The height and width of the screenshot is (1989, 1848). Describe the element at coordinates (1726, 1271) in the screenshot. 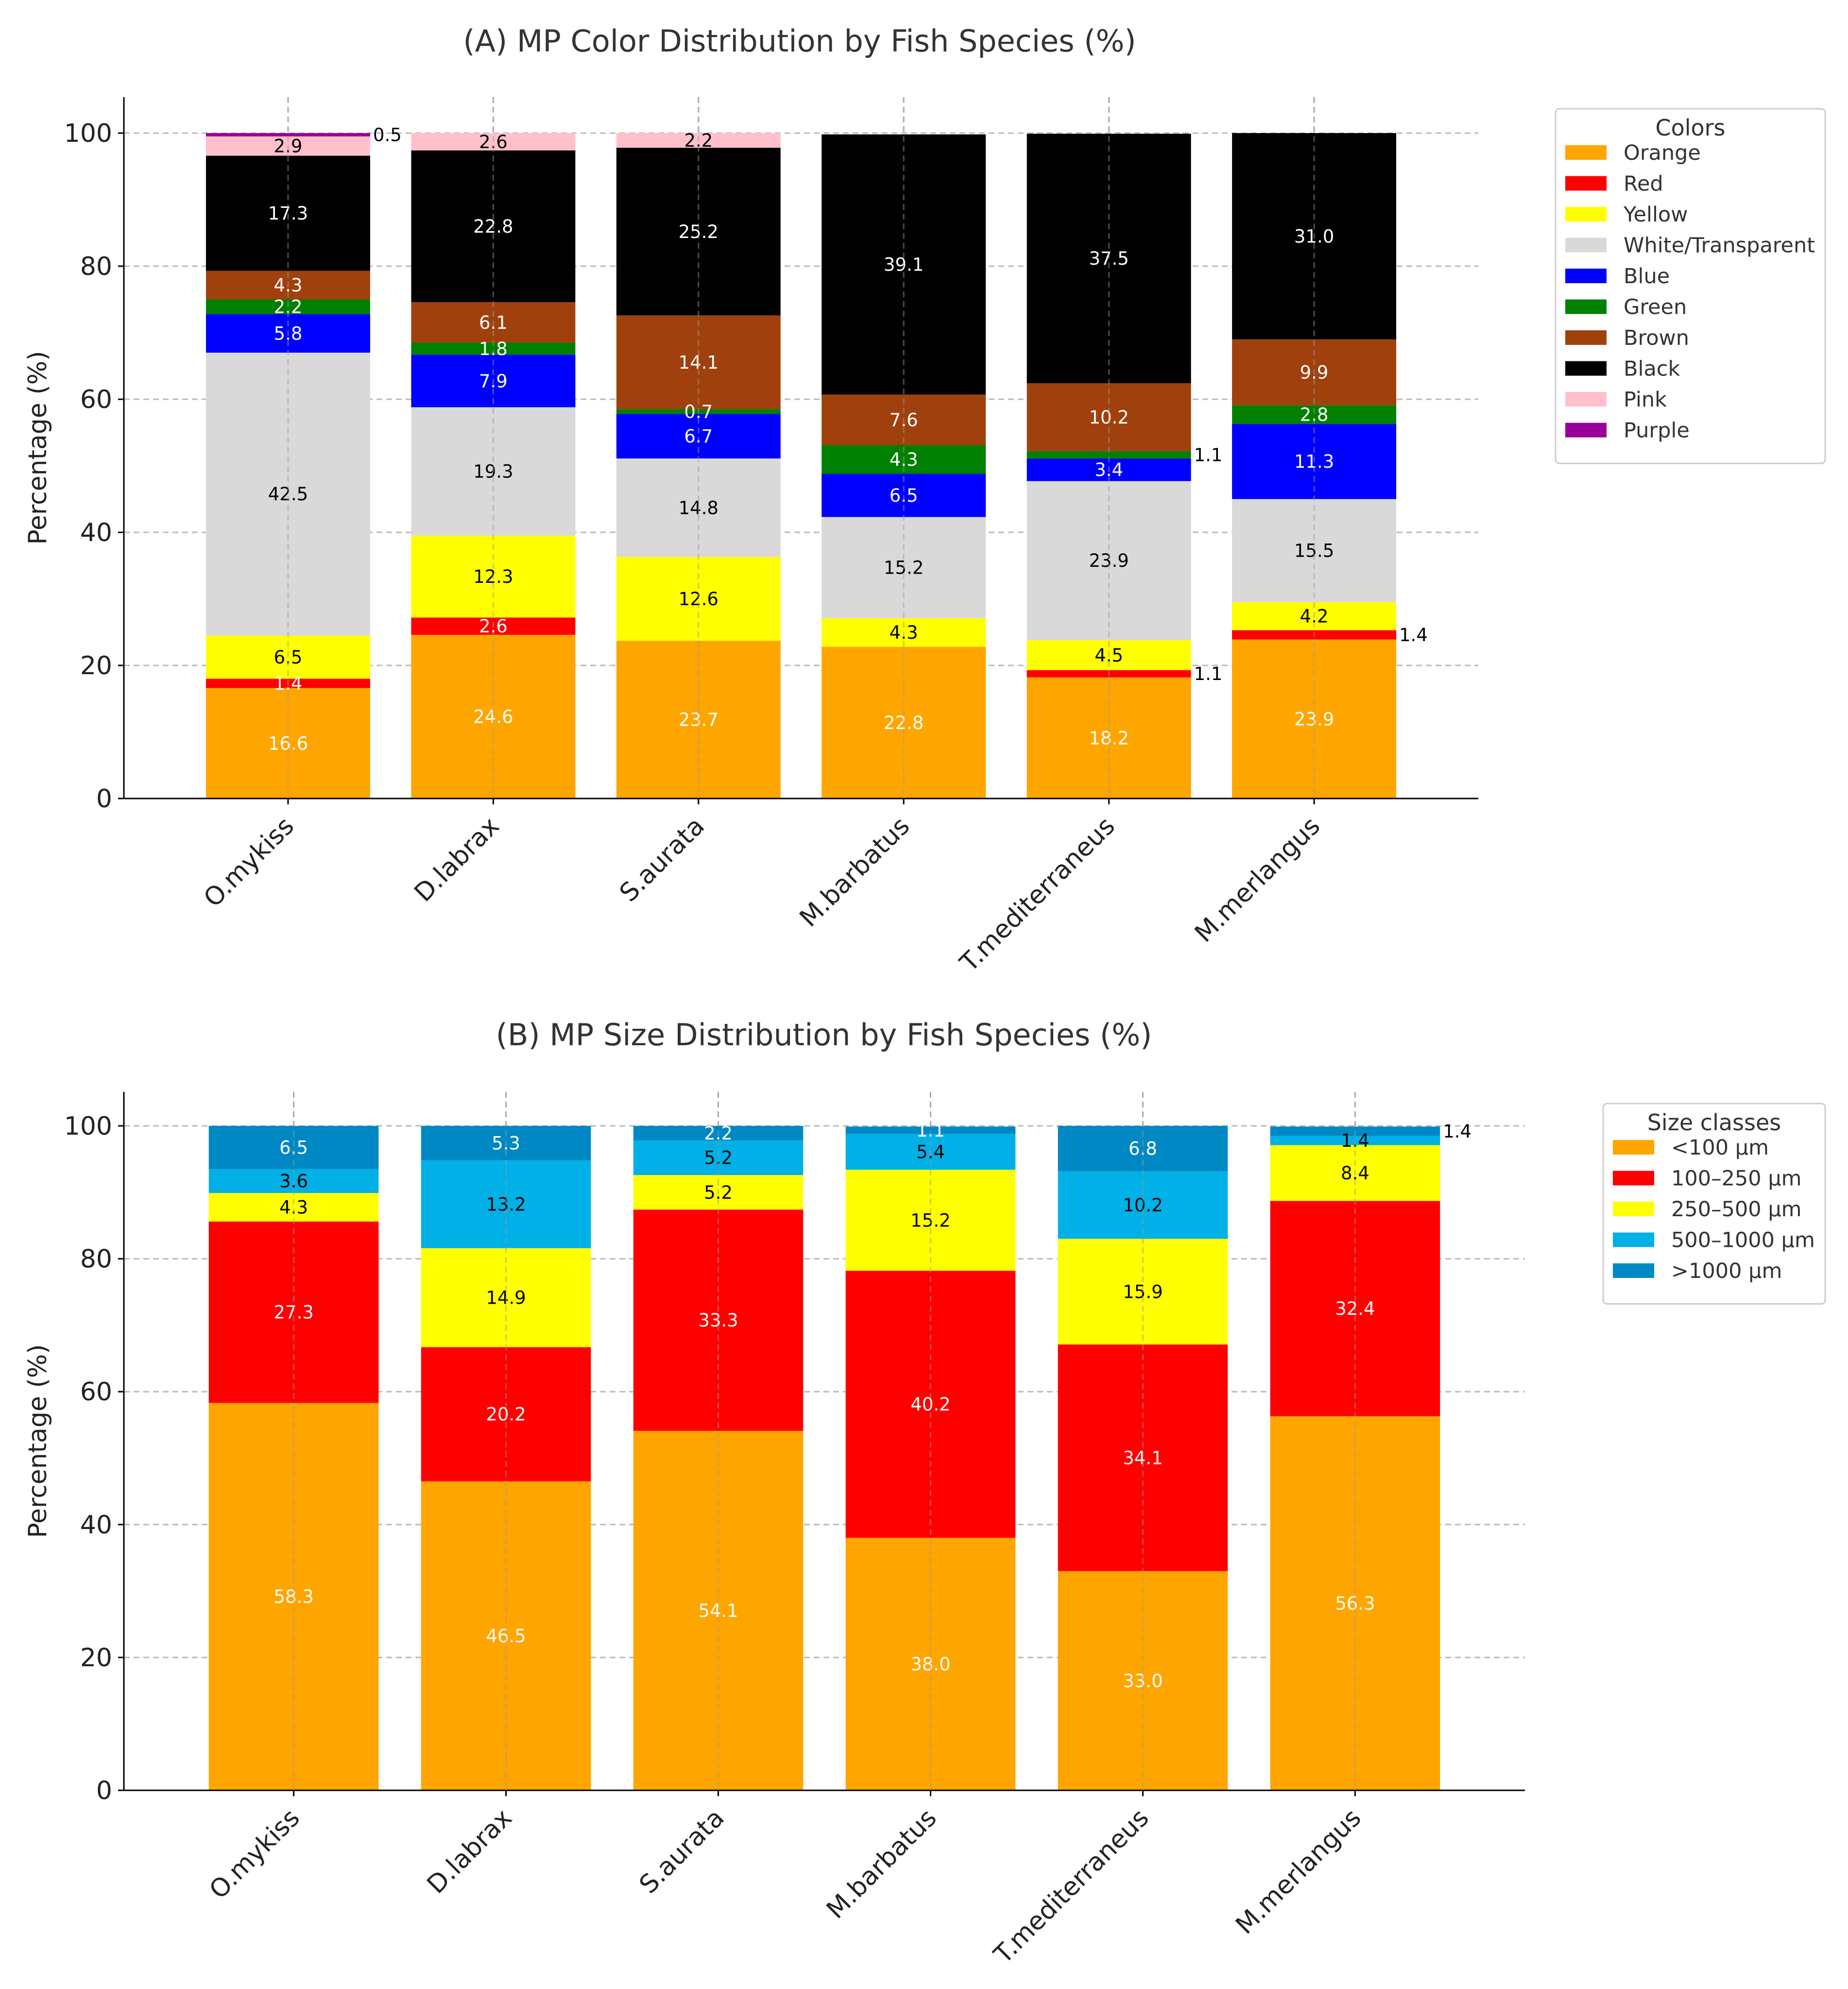

I see `legend-label: >1000 µm` at that location.